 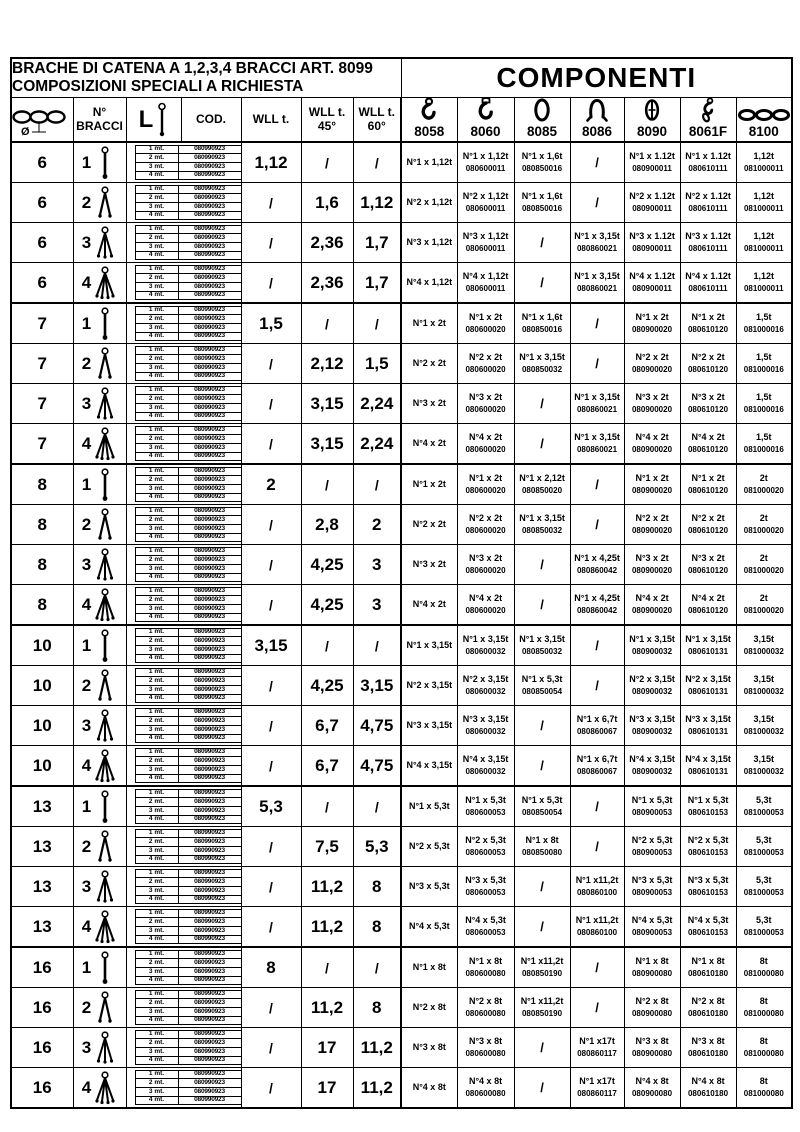 What do you see at coordinates (377, 484) in the screenshot?
I see `wll60-cell: /` at bounding box center [377, 484].